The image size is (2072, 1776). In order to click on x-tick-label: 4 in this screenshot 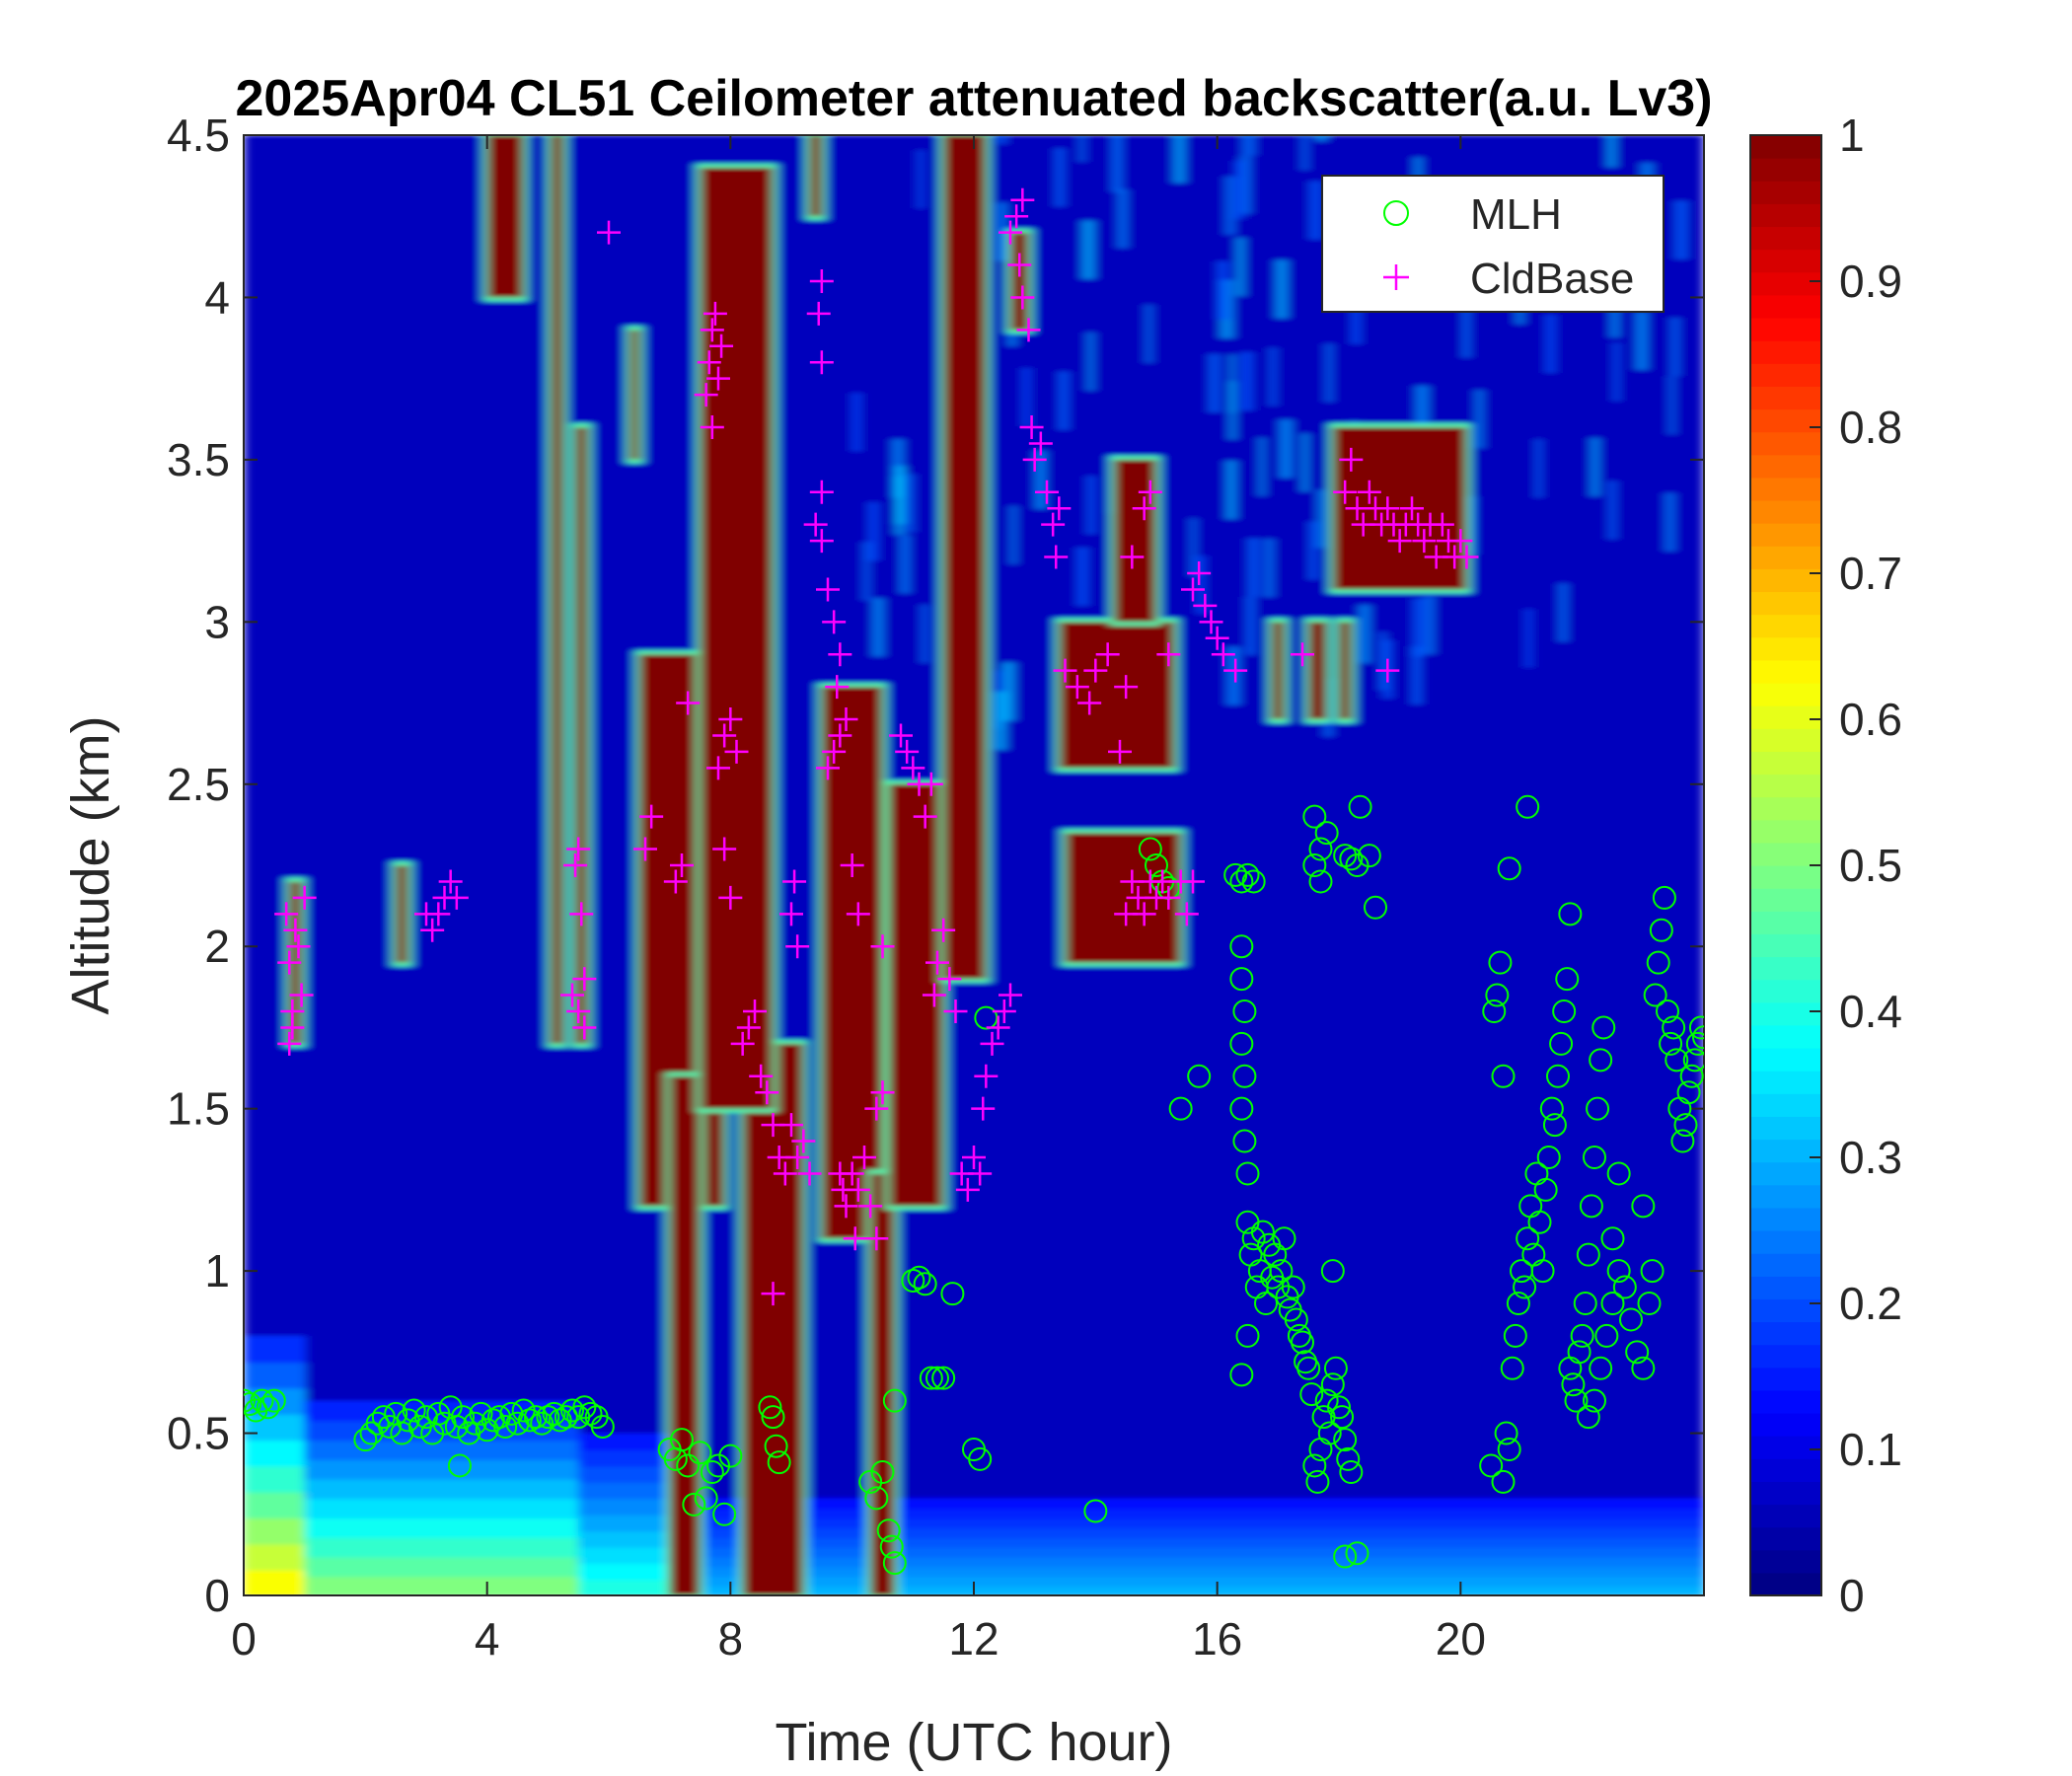, I will do `click(488, 1639)`.